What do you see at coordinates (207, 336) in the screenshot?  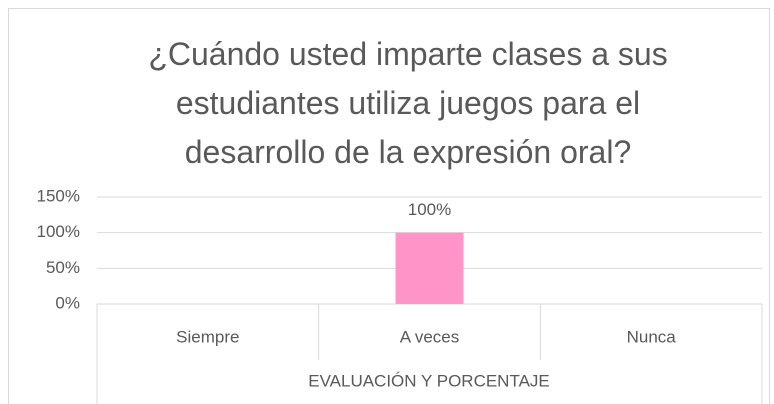 I see `x-tick-label: Siempre` at bounding box center [207, 336].